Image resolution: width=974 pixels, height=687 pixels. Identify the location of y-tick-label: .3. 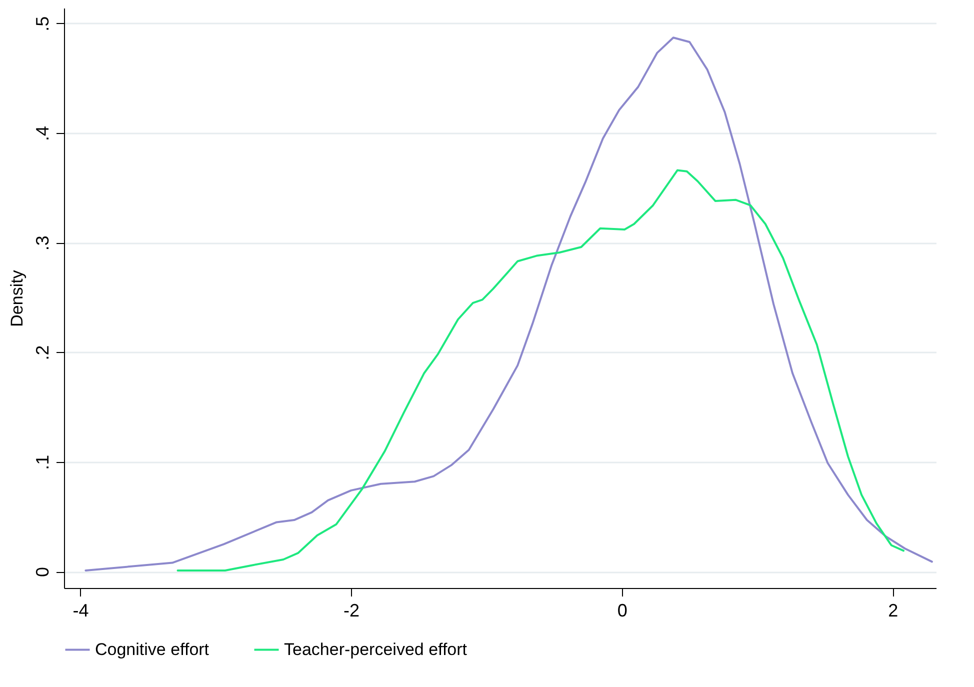
(42, 243).